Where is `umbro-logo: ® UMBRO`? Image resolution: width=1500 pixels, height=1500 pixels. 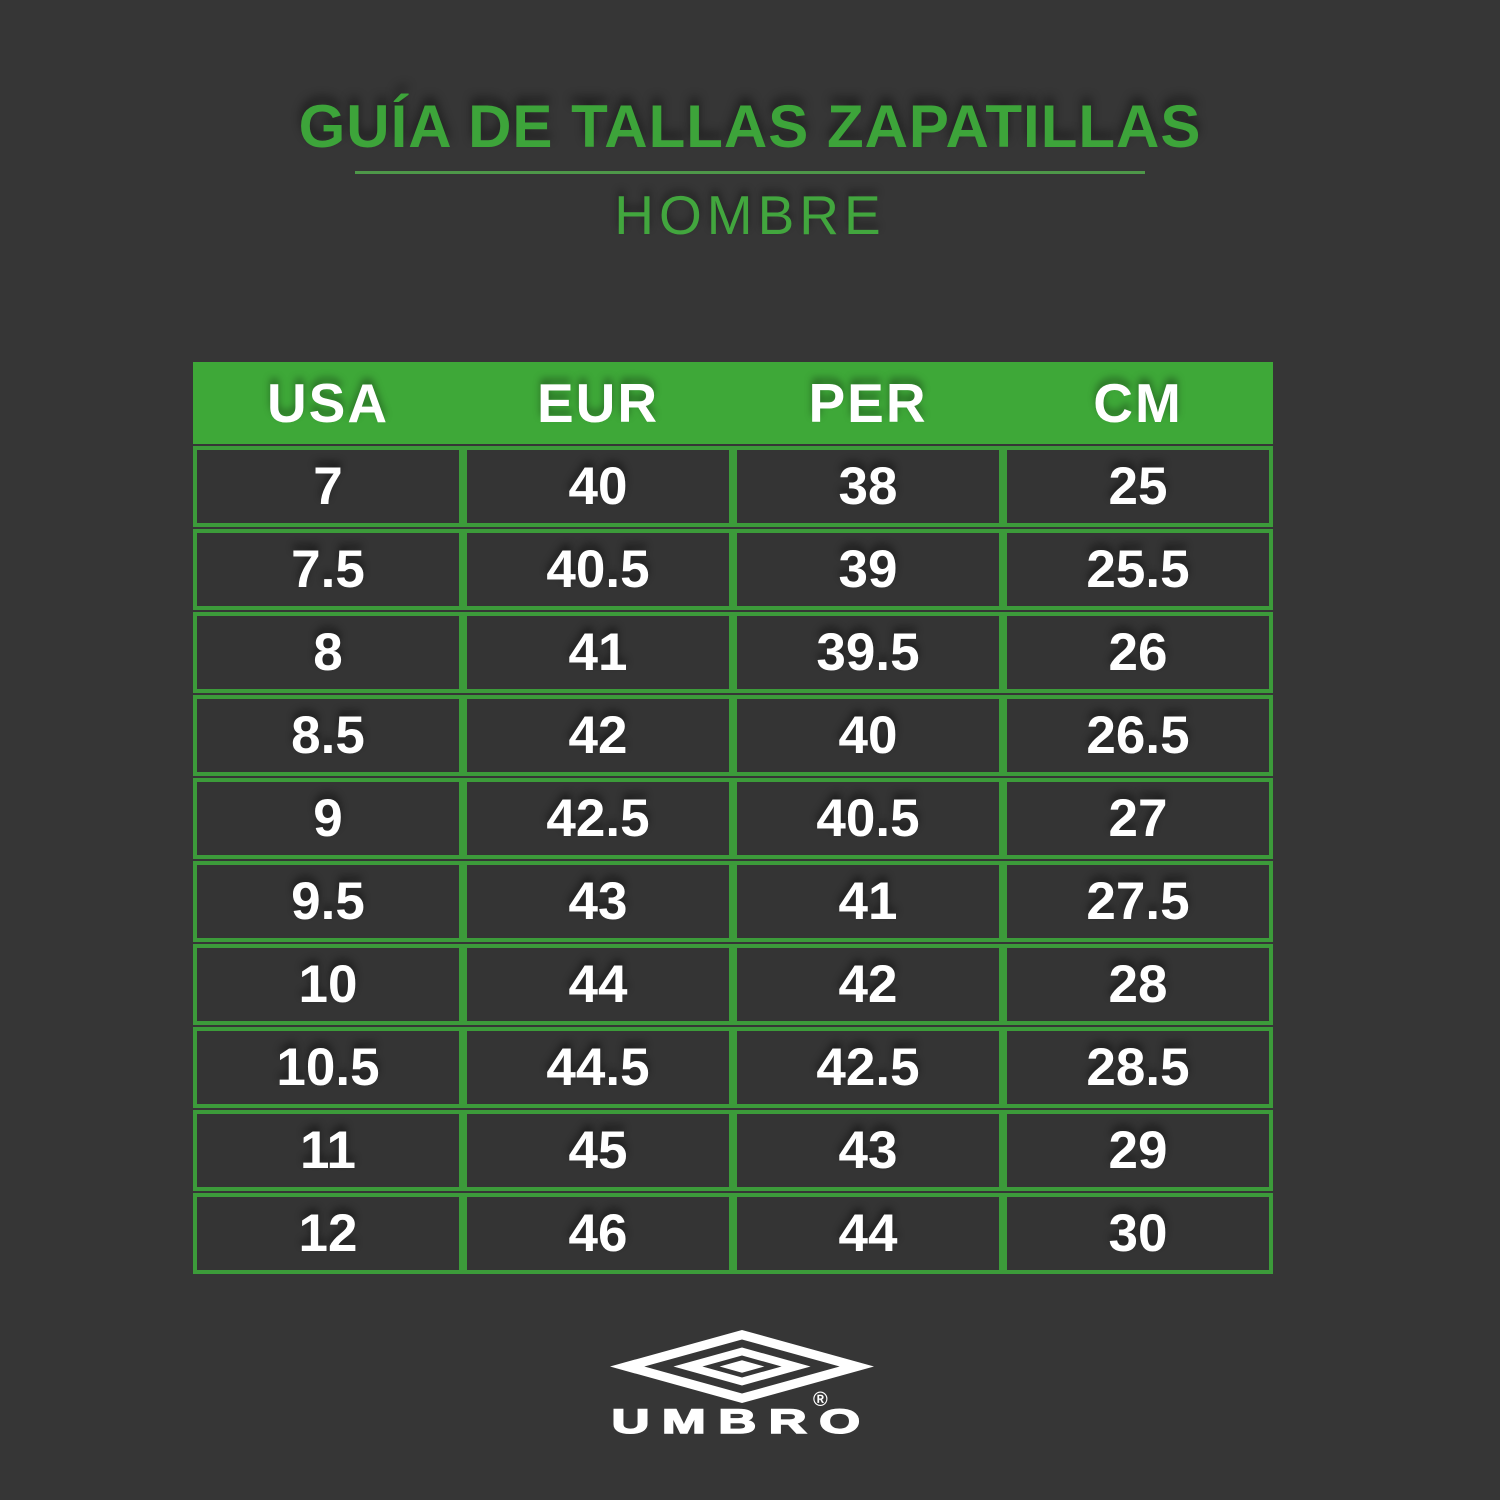
umbro-logo: ® UMBRO is located at coordinates (742, 1385).